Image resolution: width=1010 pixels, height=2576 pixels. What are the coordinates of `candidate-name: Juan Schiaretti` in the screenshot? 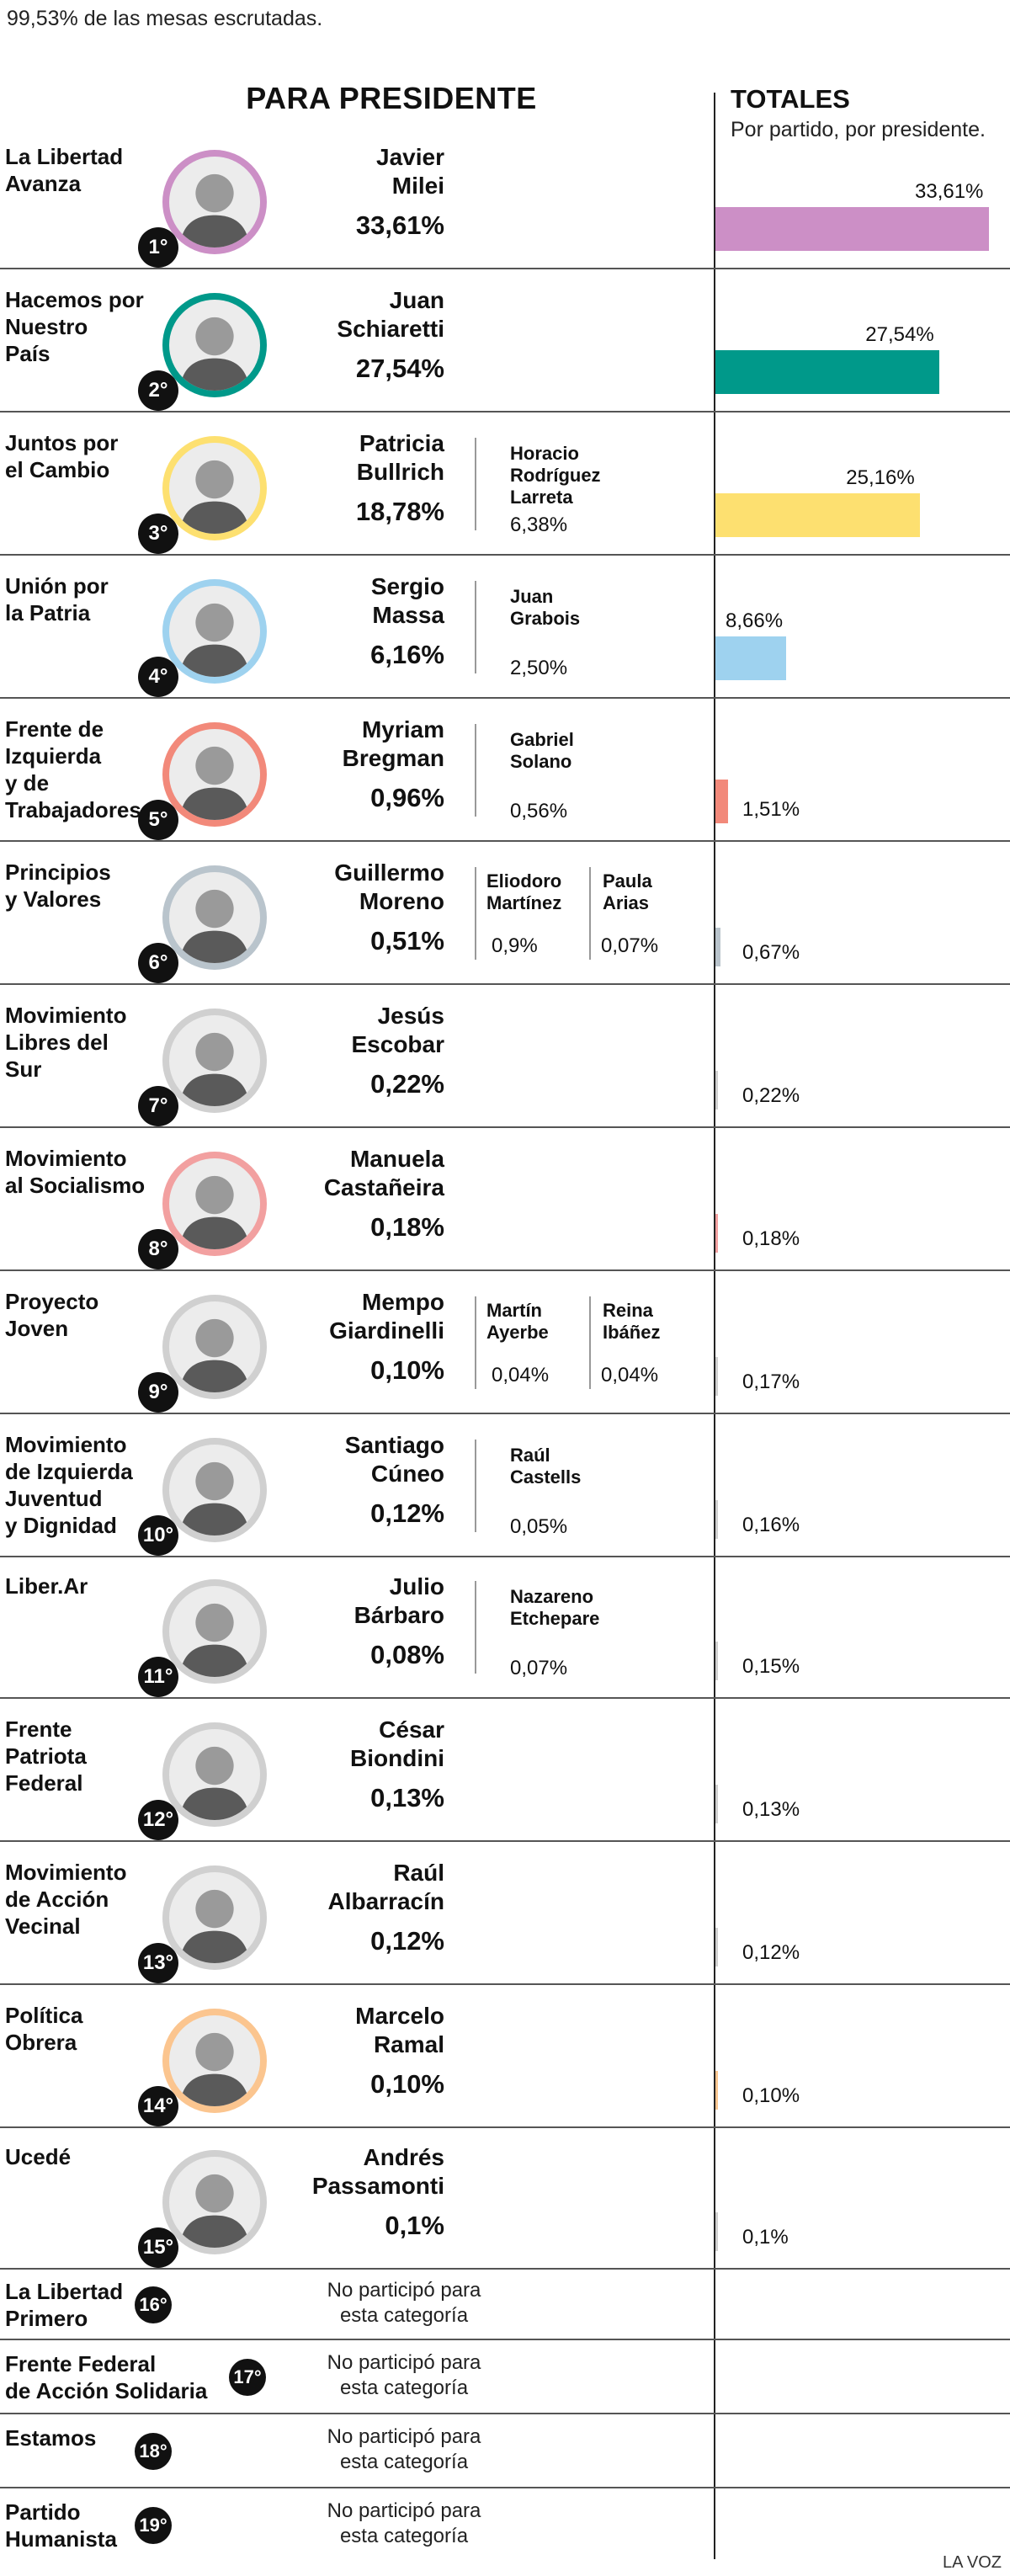 It's located at (390, 315).